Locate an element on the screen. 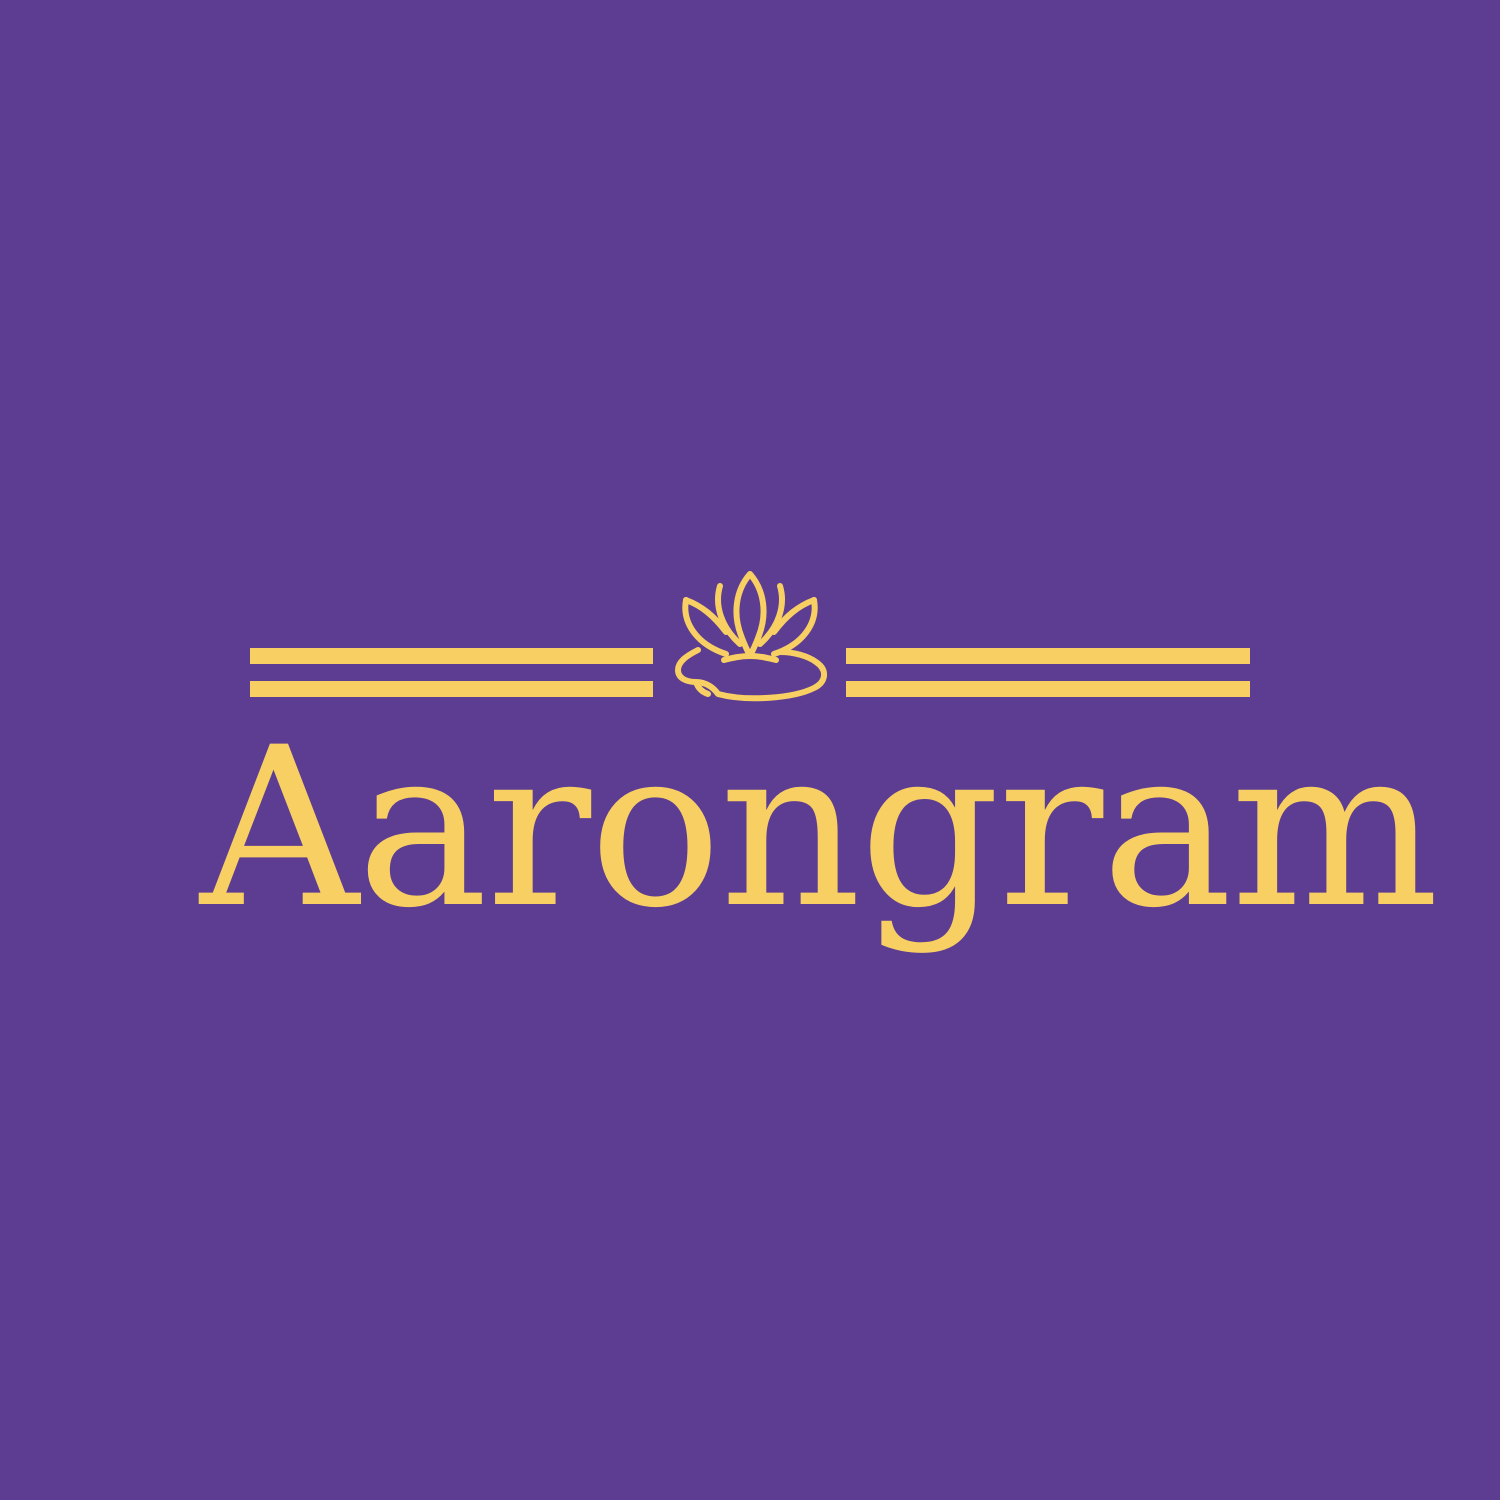  brand-name: Aarongram is located at coordinates (819, 828).